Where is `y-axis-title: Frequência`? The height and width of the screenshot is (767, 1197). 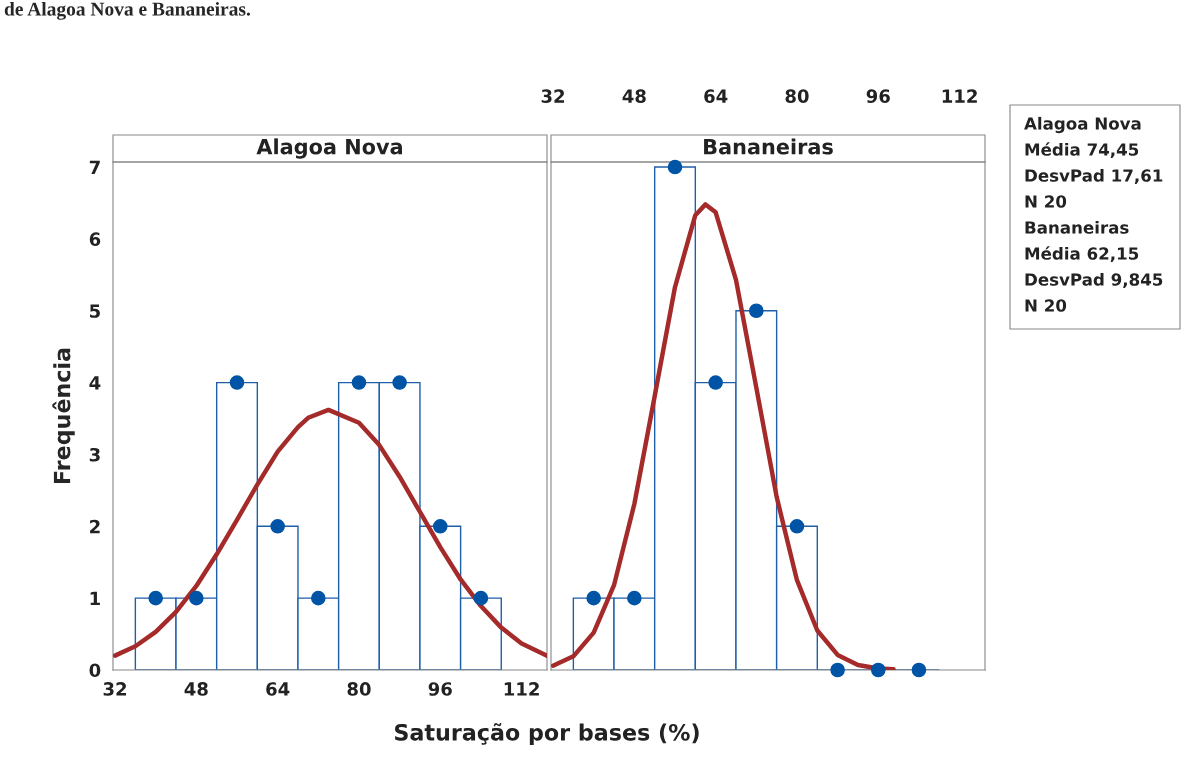 y-axis-title: Frequência is located at coordinates (63, 416).